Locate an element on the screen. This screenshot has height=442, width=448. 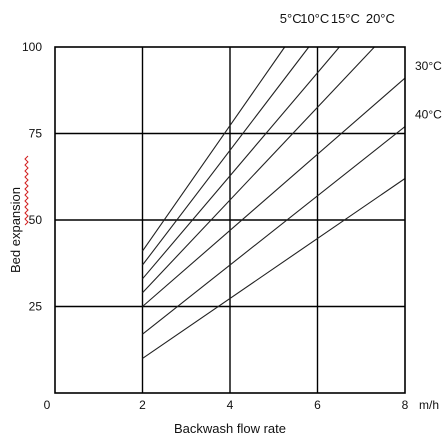
x-tick-labels: 0 2 4 6 8 is located at coordinates (226, 405).